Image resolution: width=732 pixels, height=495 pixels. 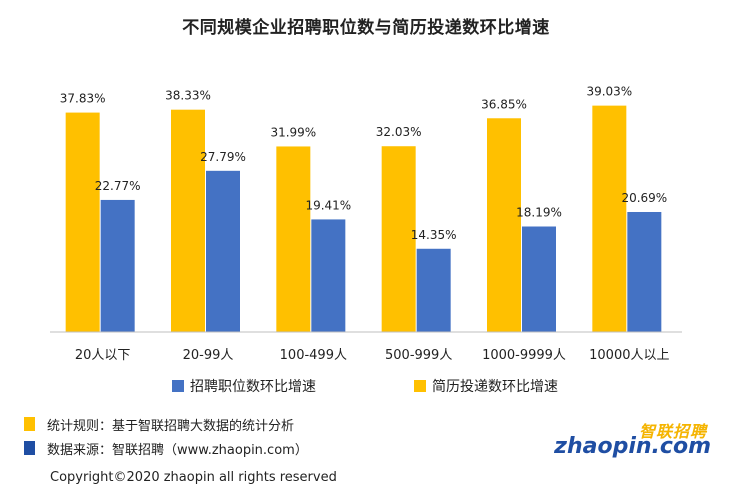 What do you see at coordinates (644, 198) in the screenshot?
I see `data-label-job-5: 20.69%` at bounding box center [644, 198].